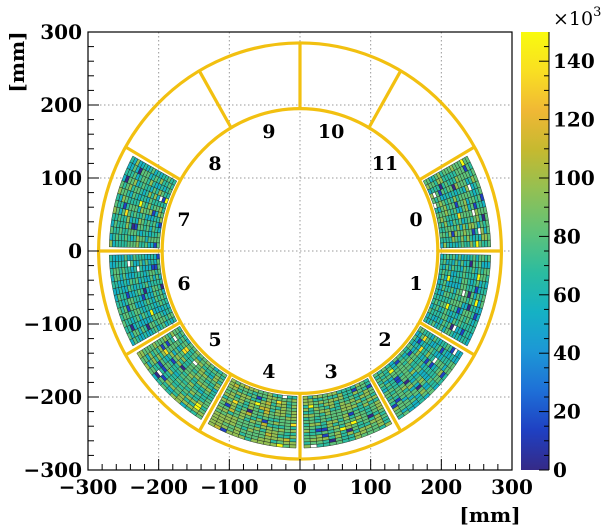  I want to click on sector-label: 0, so click(415, 220).